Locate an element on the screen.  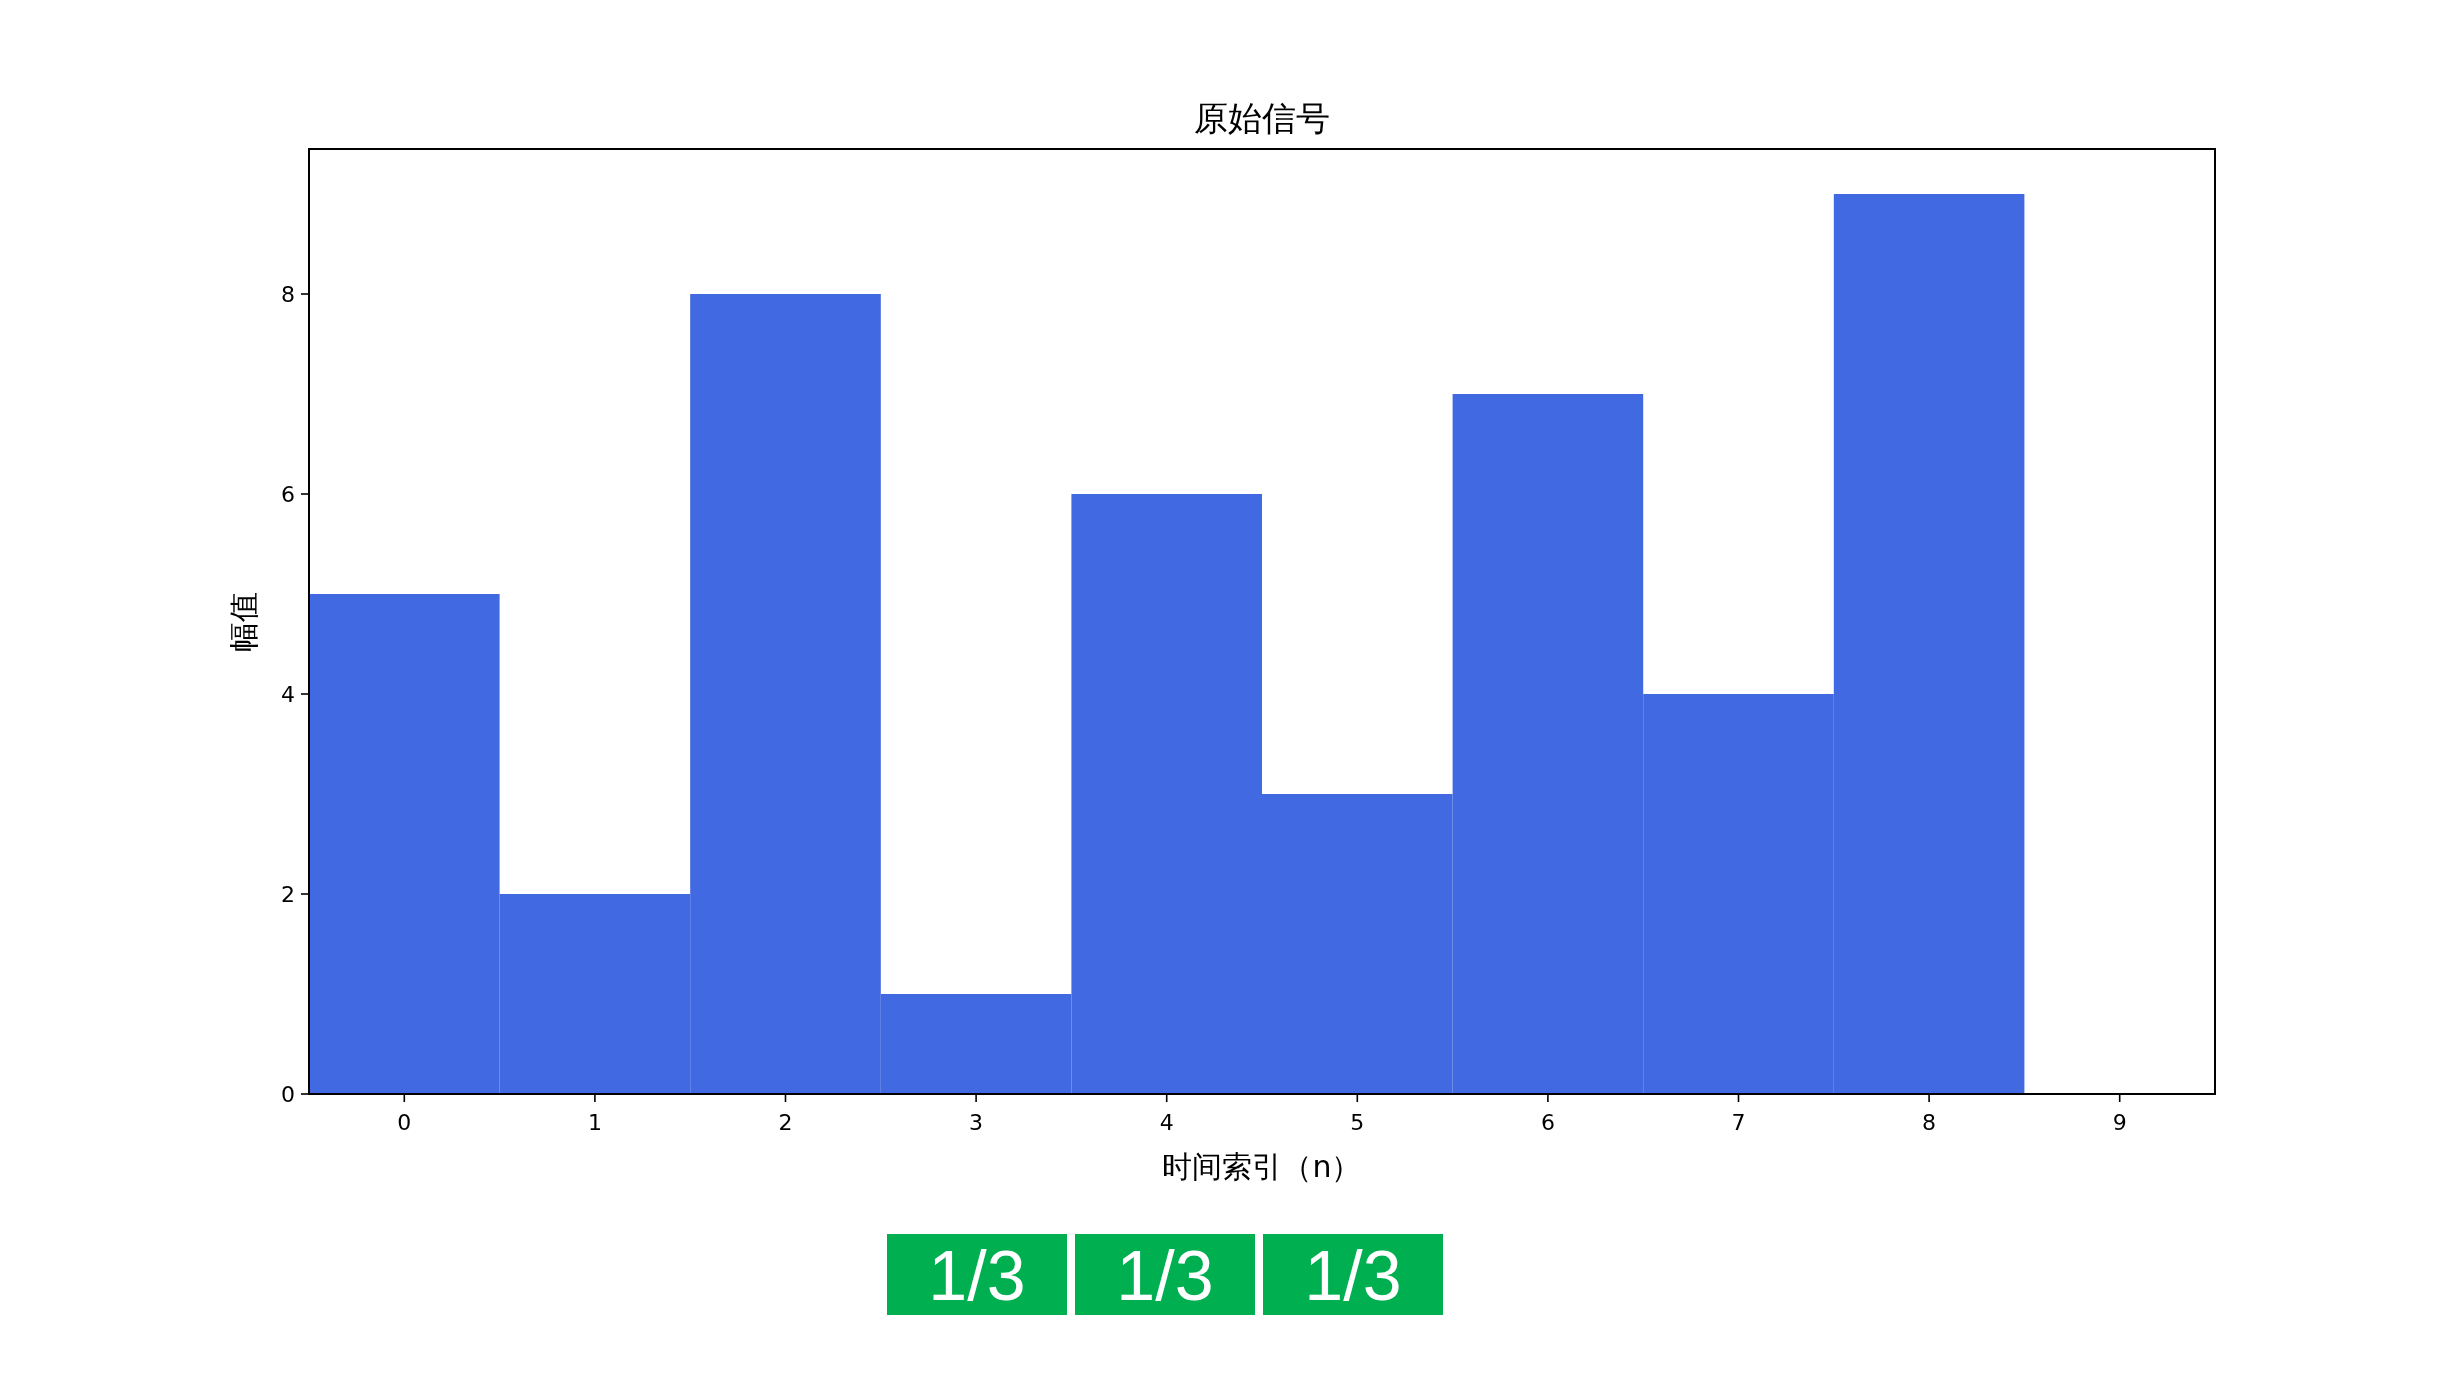
y-tick-label: 0 is located at coordinates (288, 1094).